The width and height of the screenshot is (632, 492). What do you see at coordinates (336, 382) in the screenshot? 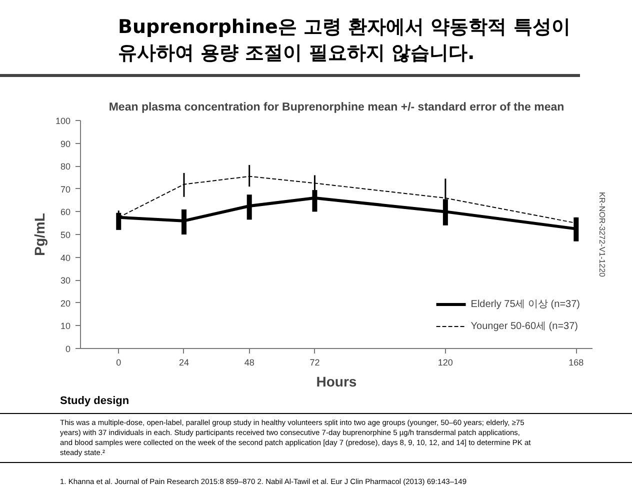
I see `x-axis-title: Hours` at bounding box center [336, 382].